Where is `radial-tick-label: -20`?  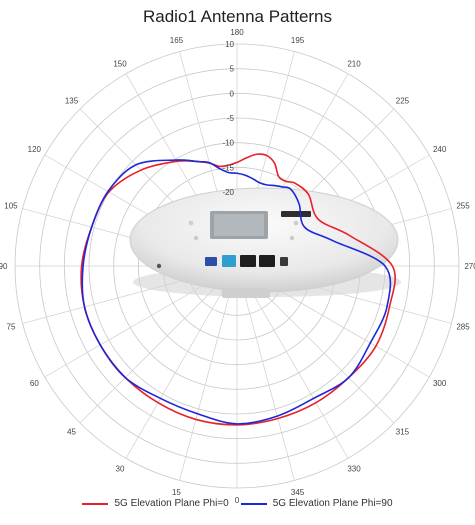
radial-tick-label: -20 is located at coordinates (228, 192).